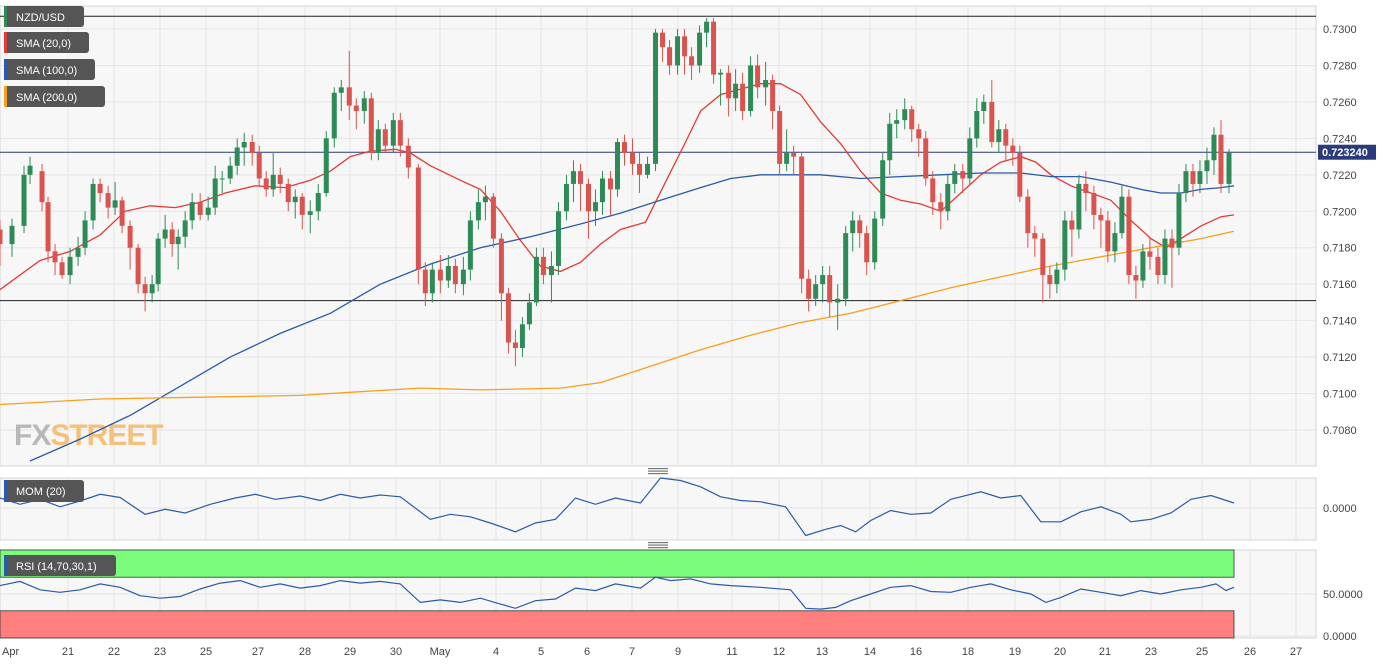 The width and height of the screenshot is (1393, 664). What do you see at coordinates (658, 471) in the screenshot?
I see `mom-panel-resize-handle` at bounding box center [658, 471].